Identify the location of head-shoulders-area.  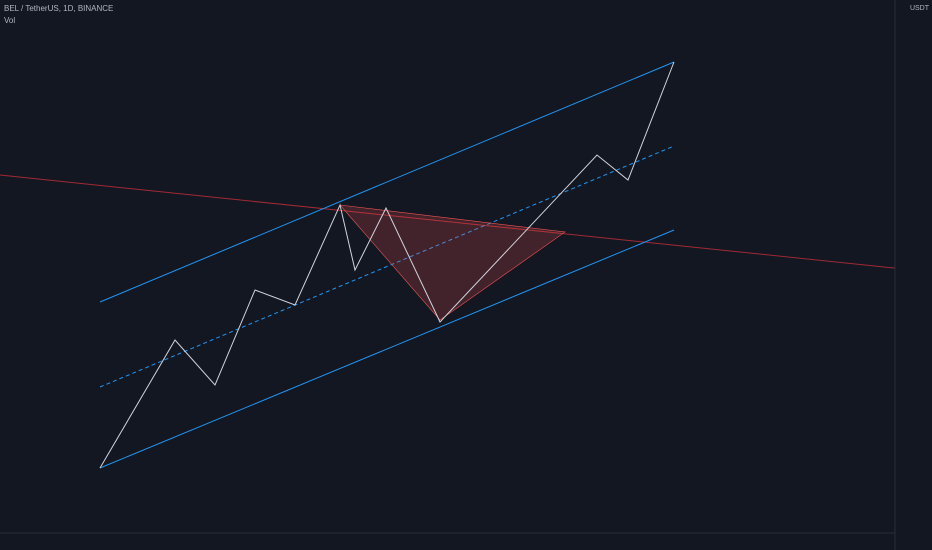
(452, 262).